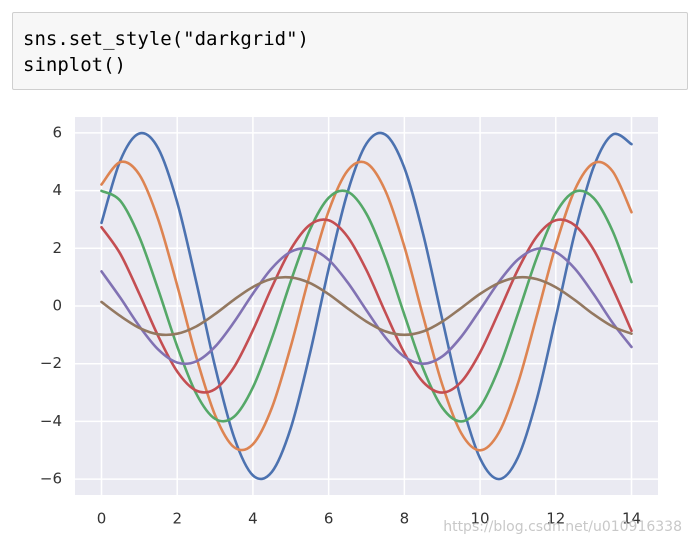  I want to click on series-line, so click(366, 306).